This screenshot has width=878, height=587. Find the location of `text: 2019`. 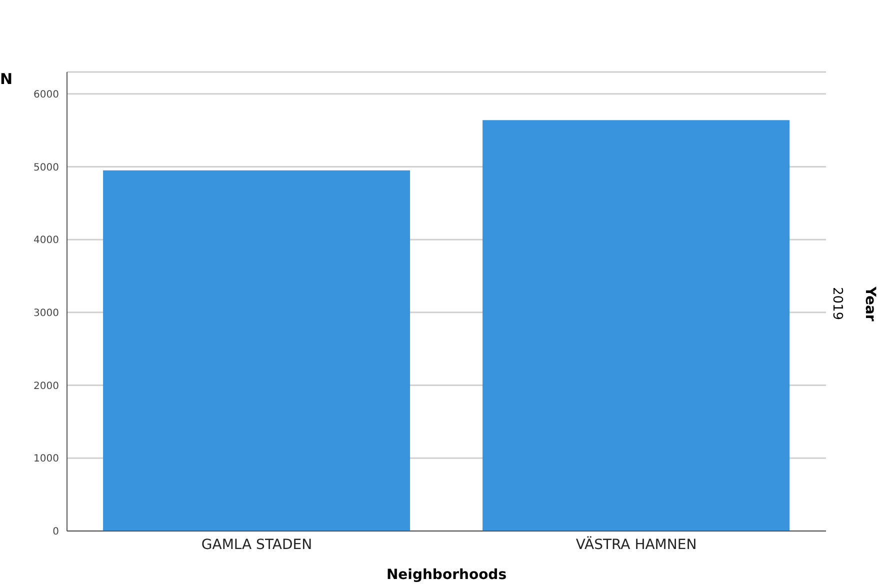

text: 2019 is located at coordinates (837, 304).